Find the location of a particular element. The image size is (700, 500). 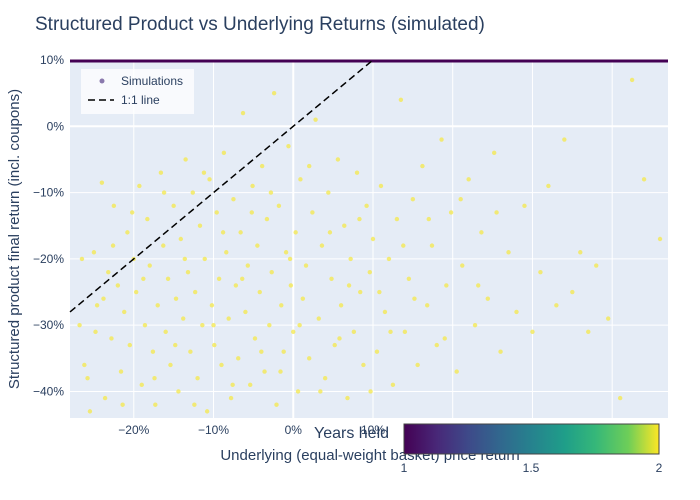

x-tick-label: 10% is located at coordinates (373, 430).